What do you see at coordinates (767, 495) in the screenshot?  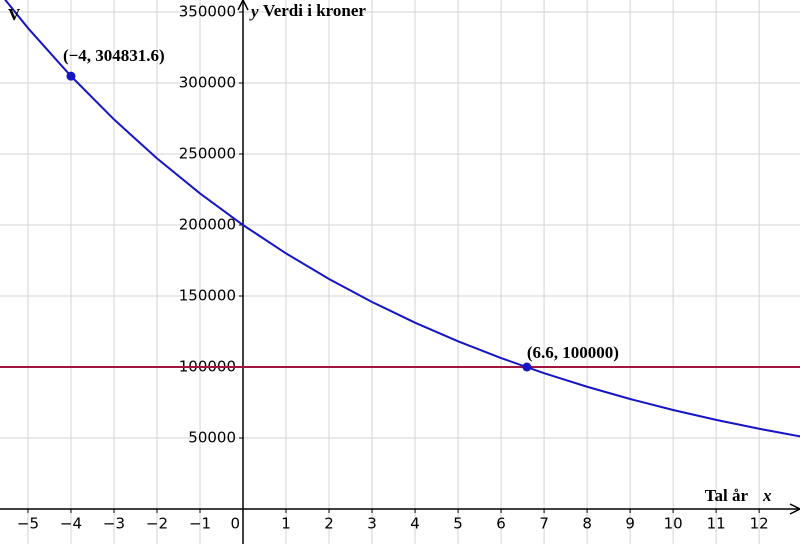 I see `x-axis-symbol: x` at bounding box center [767, 495].